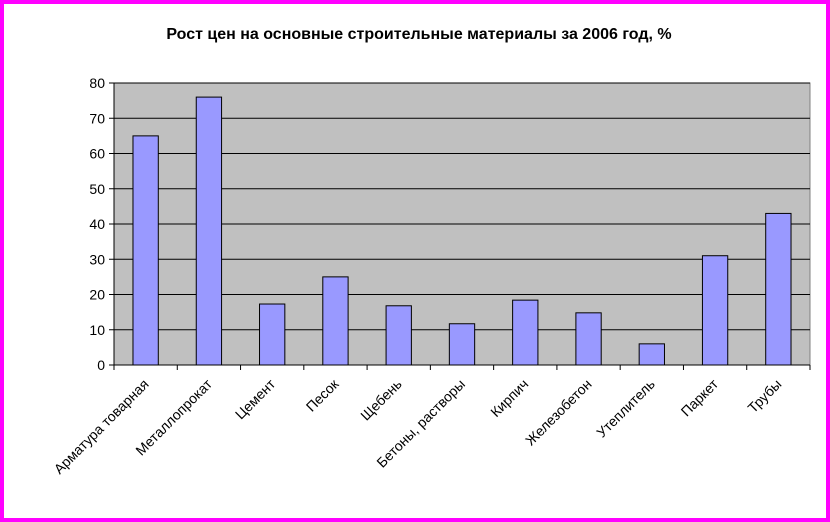 This screenshot has height=522, width=830. What do you see at coordinates (97, 118) in the screenshot?
I see `y-tick-label: 70` at bounding box center [97, 118].